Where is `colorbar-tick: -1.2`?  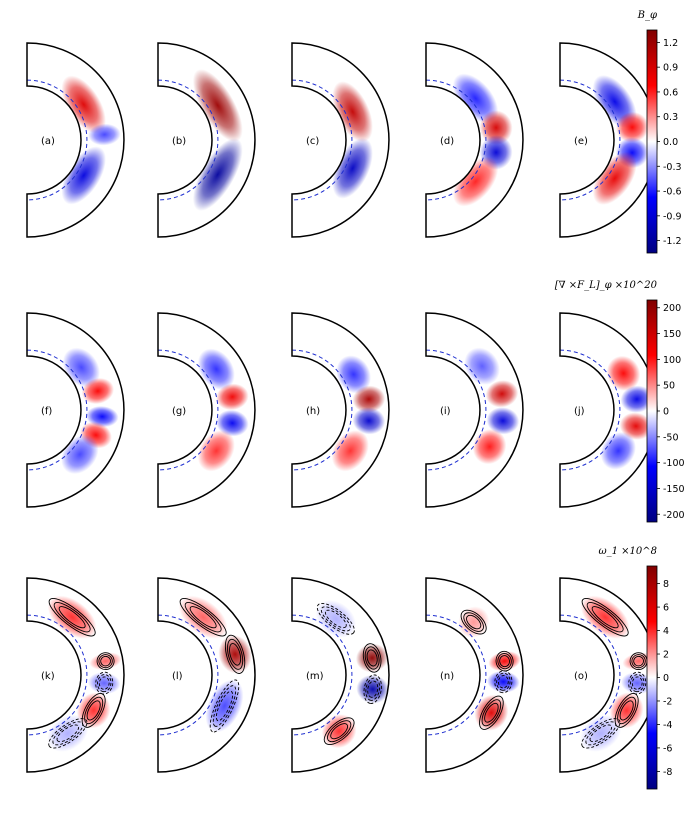 colorbar-tick: -1.2 is located at coordinates (672, 241).